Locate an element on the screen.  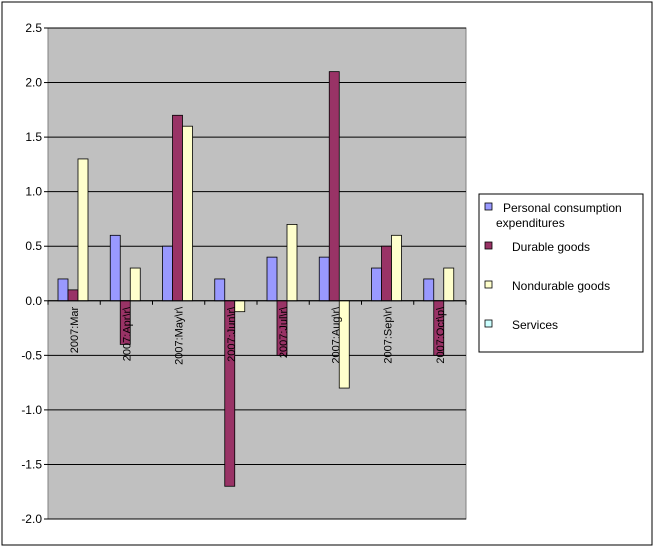
y-tick-label: 0.5 is located at coordinates (33, 246).